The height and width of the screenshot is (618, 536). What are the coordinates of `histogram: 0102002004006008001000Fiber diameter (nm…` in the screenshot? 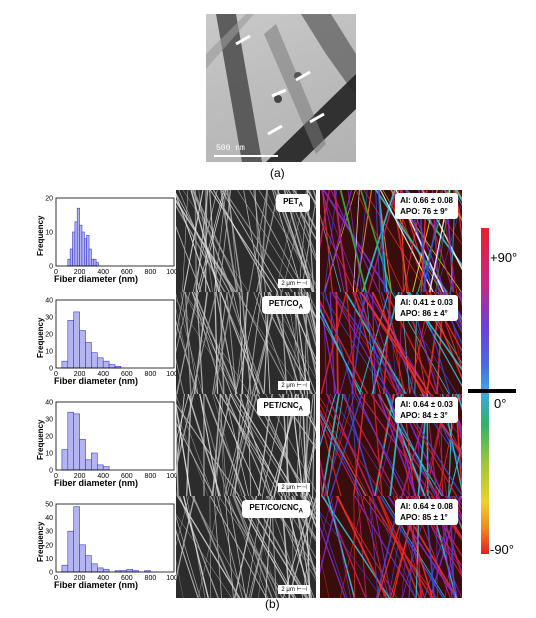 It's located at (98, 238).